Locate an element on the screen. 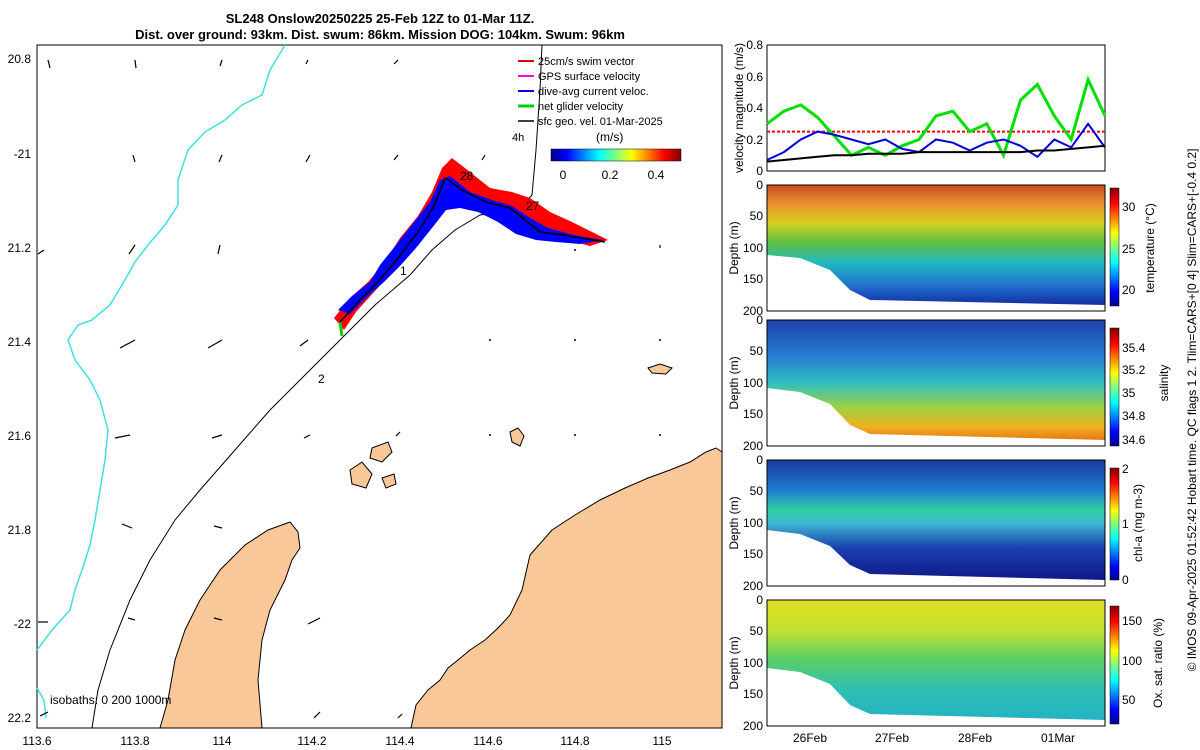 The height and width of the screenshot is (750, 1200). temperature-ylabel: Depth (m) is located at coordinates (734, 247).